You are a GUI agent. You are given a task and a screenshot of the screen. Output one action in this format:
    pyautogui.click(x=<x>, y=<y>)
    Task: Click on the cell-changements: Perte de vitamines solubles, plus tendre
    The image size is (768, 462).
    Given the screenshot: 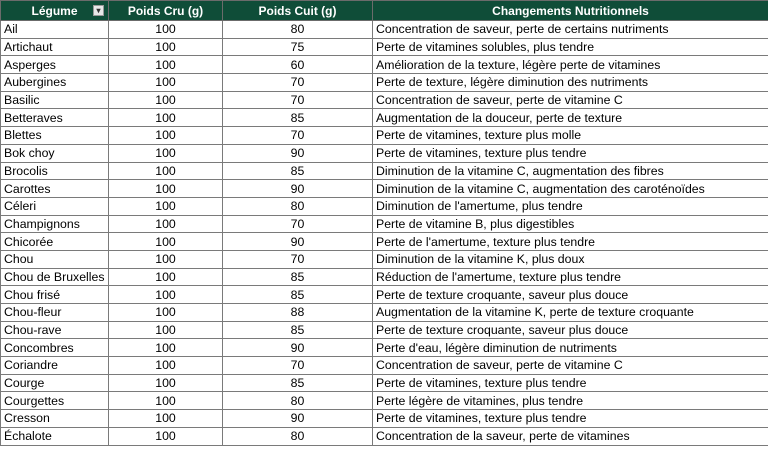 What is the action you would take?
    pyautogui.click(x=570, y=47)
    